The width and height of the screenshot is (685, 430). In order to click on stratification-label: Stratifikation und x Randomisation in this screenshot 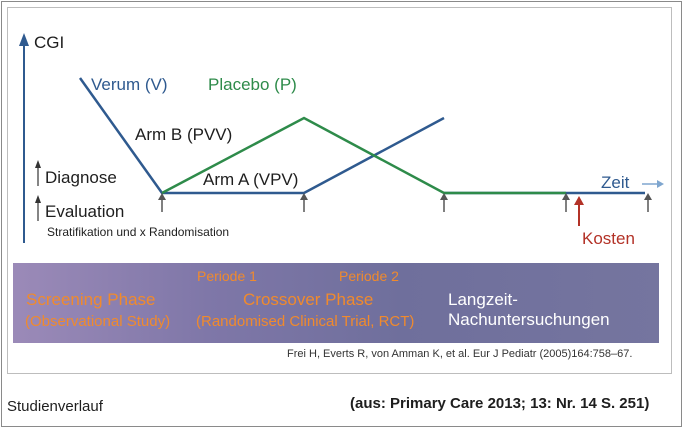, I will do `click(138, 232)`.